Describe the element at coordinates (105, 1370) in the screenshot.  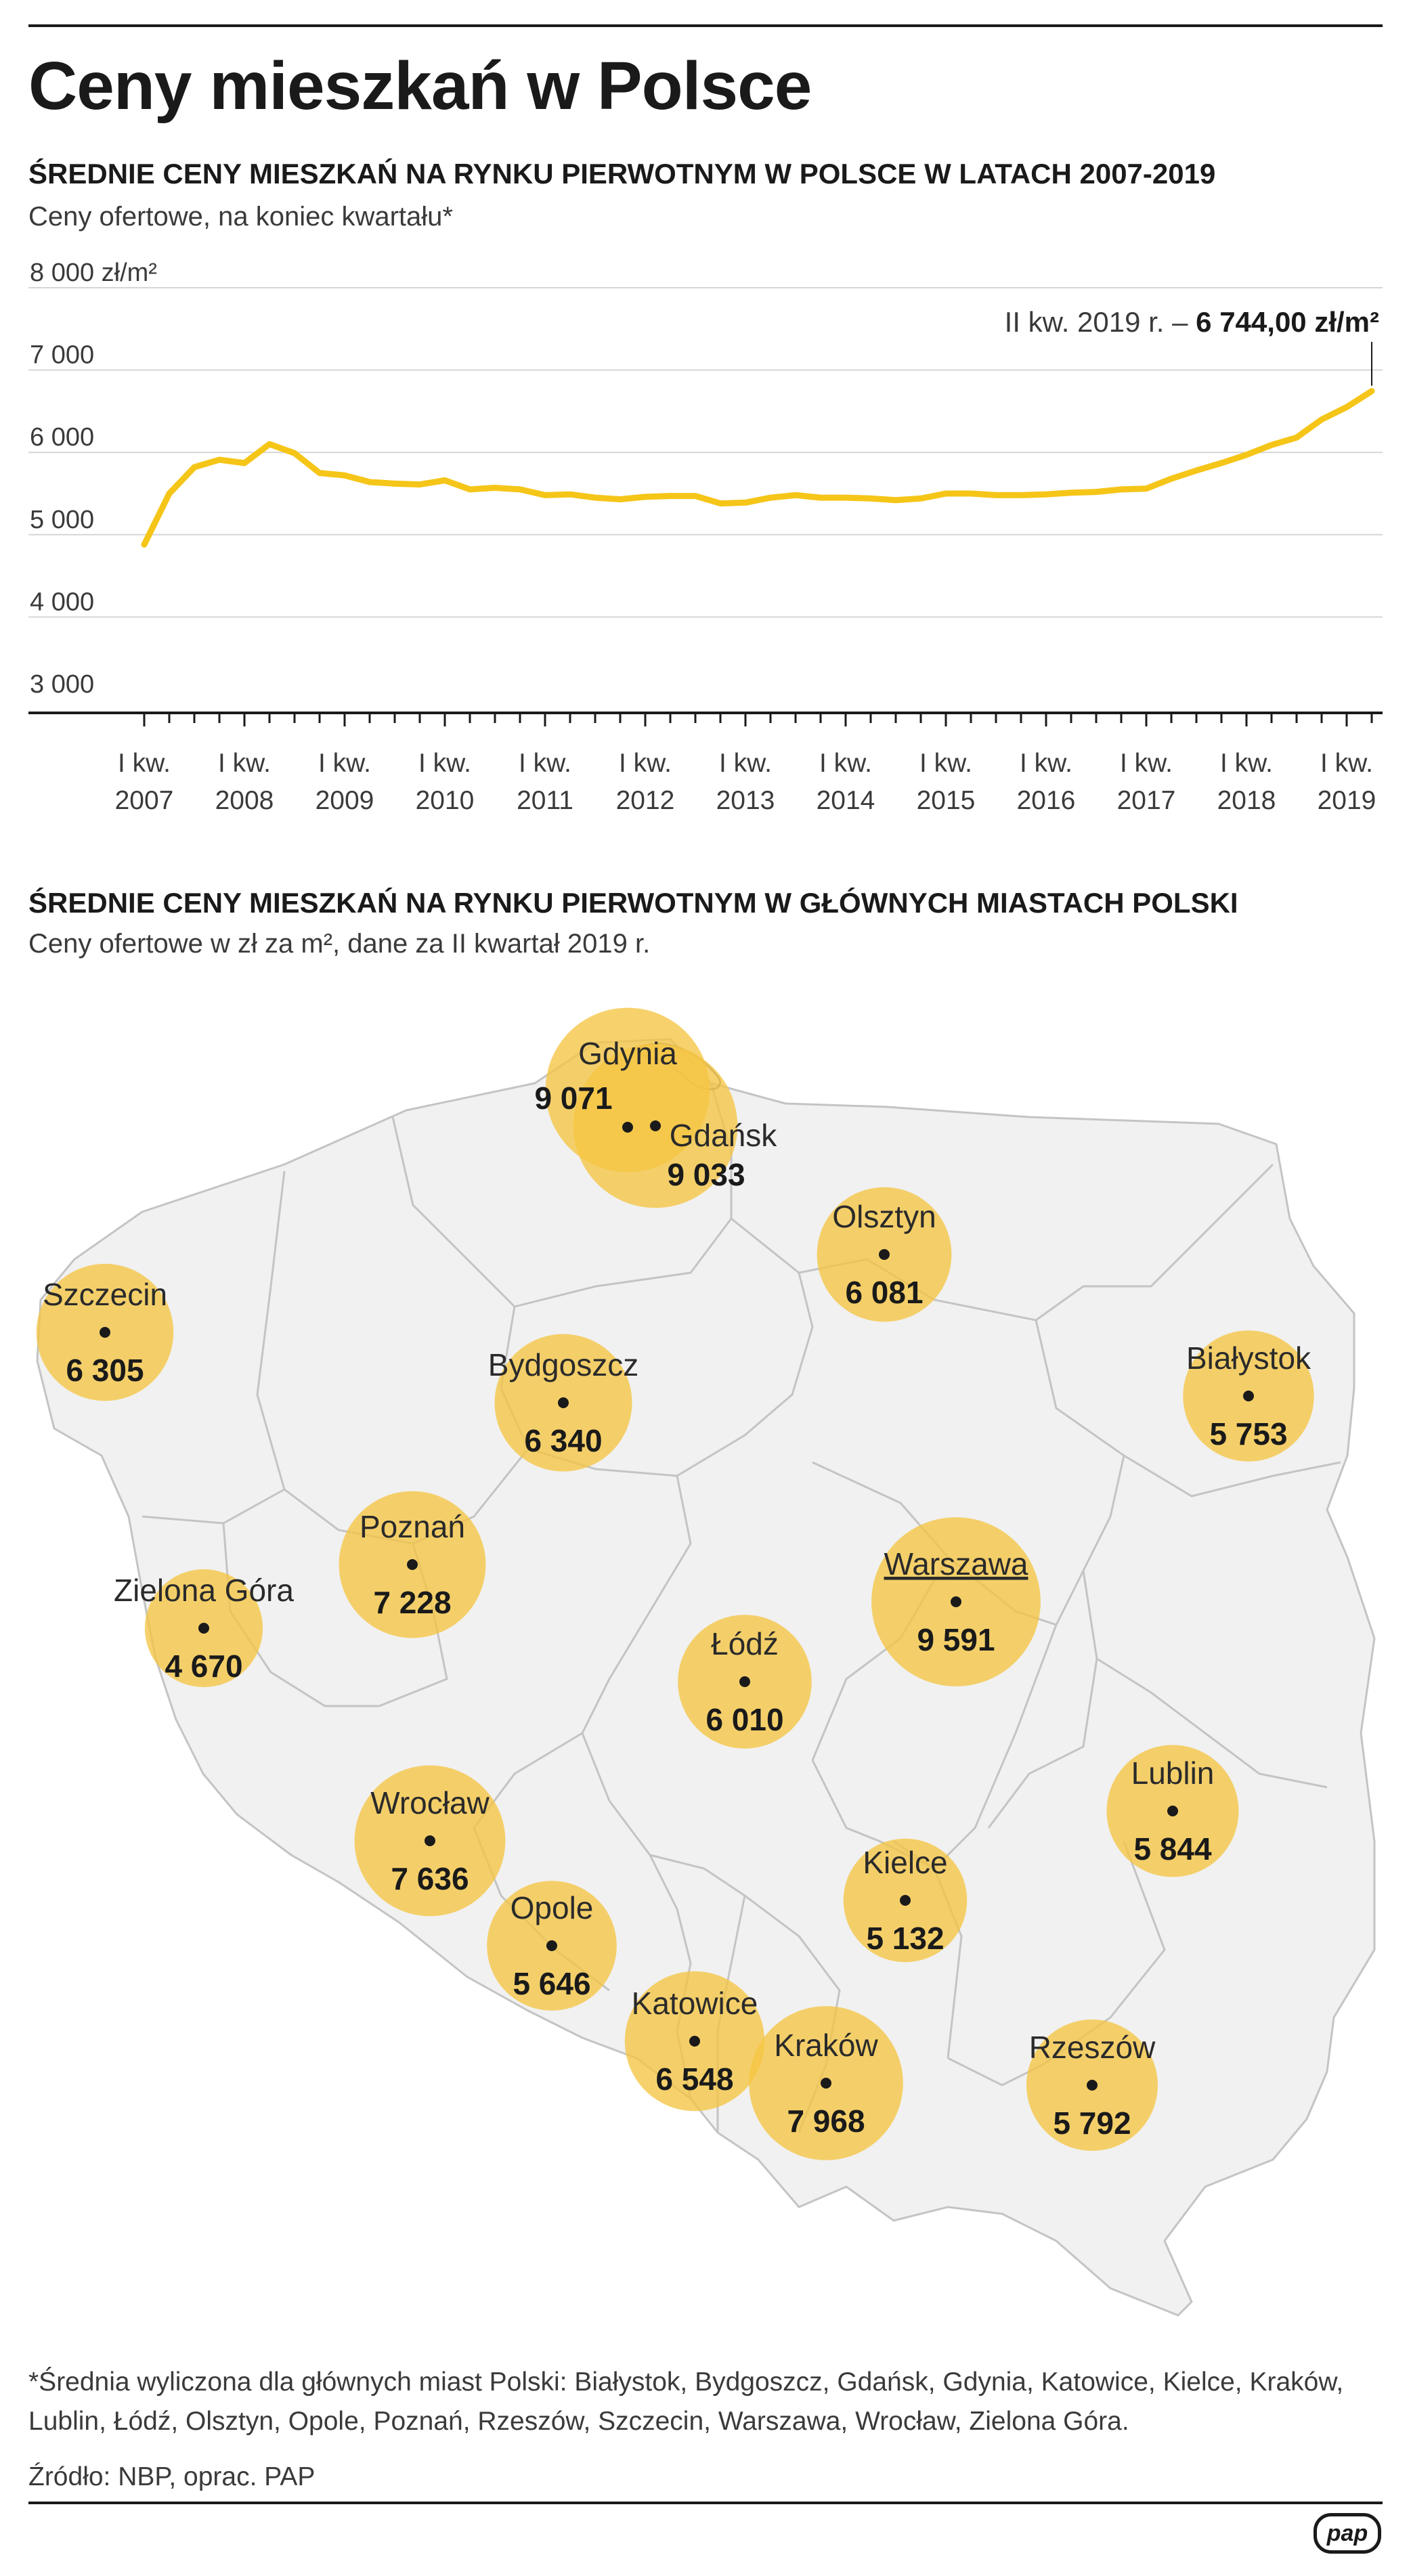
I see `city-value-label: 6 305` at that location.